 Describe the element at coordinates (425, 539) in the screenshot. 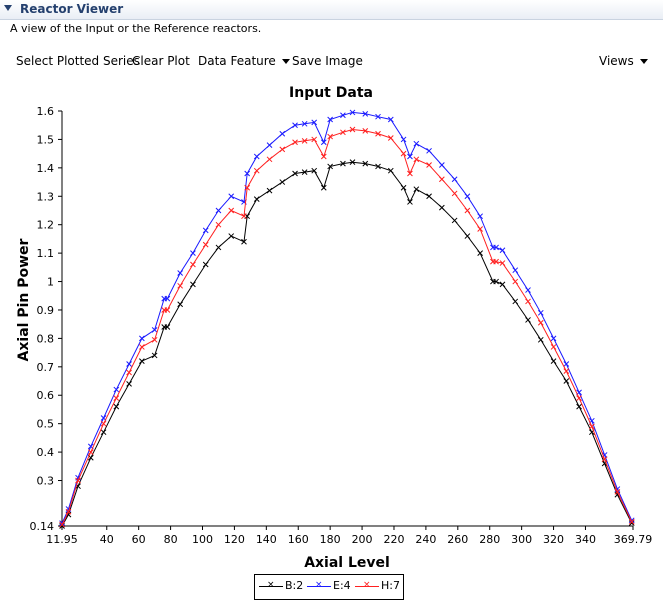

I see `x-tick-label: 240` at that location.